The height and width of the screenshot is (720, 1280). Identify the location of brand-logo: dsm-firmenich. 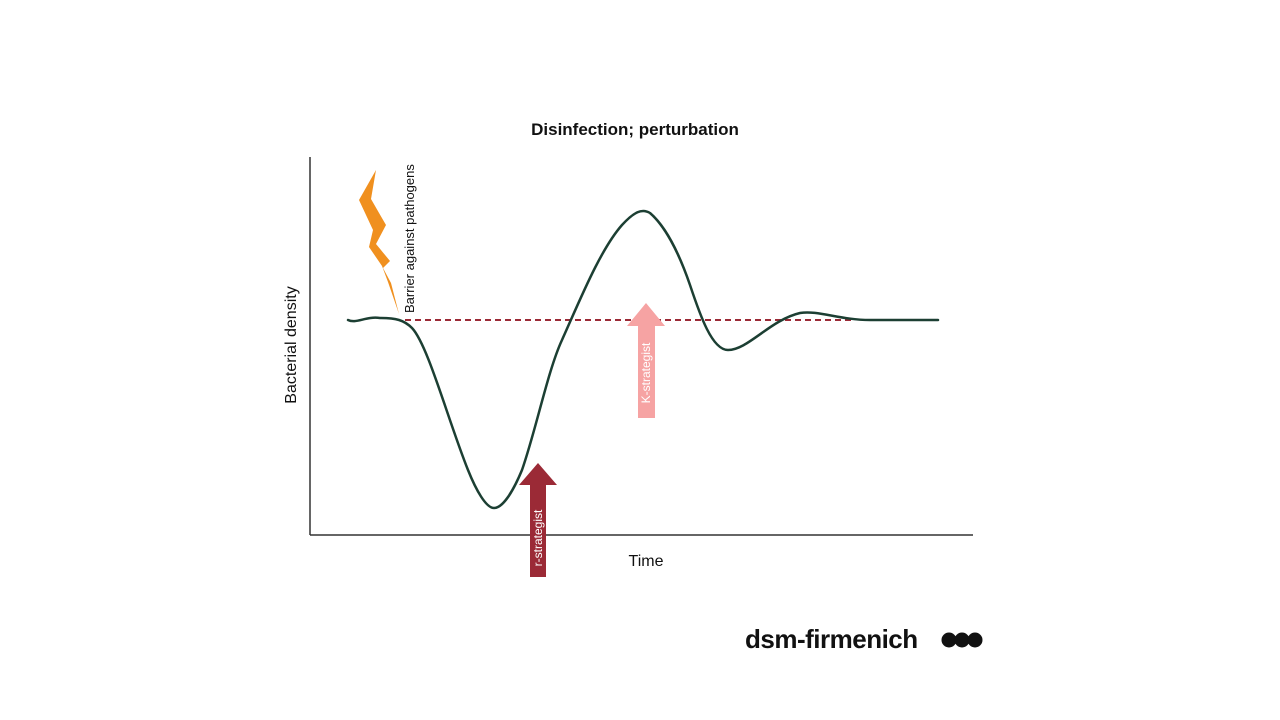
(864, 639).